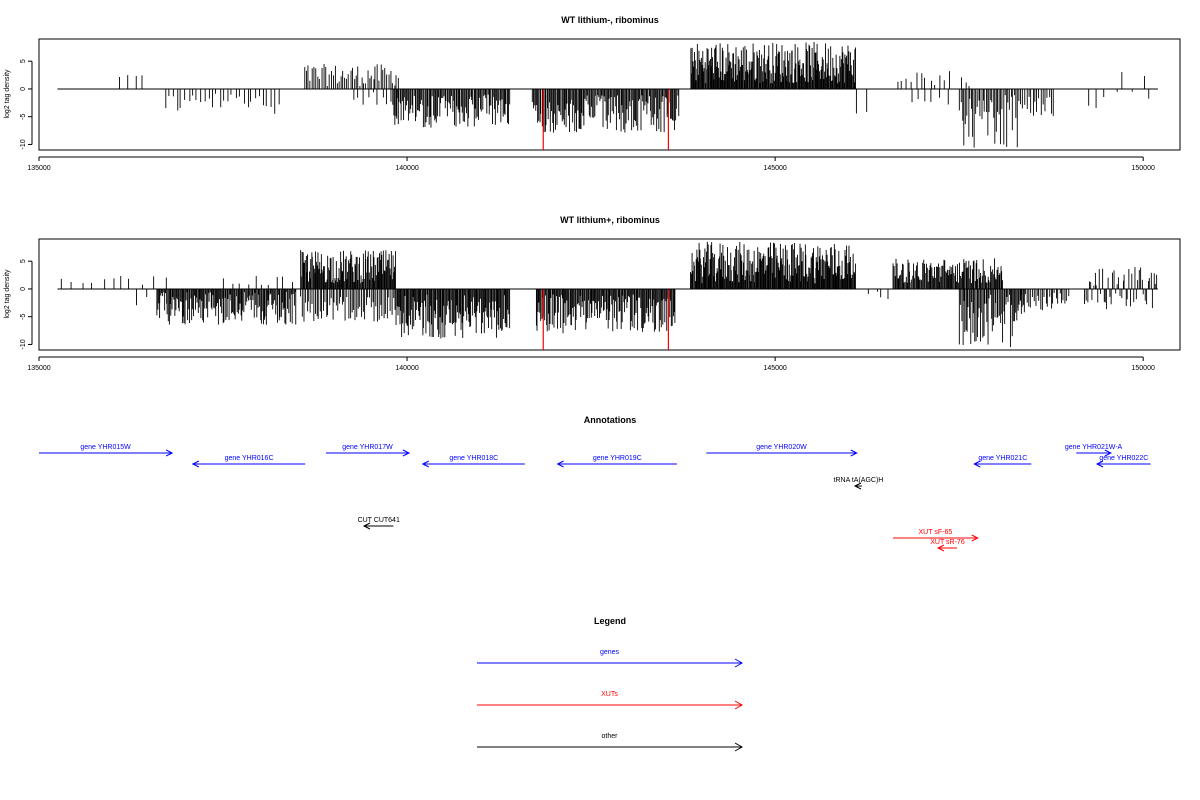 This screenshot has height=800, width=1200. I want to click on legend-item: genes, so click(610, 658).